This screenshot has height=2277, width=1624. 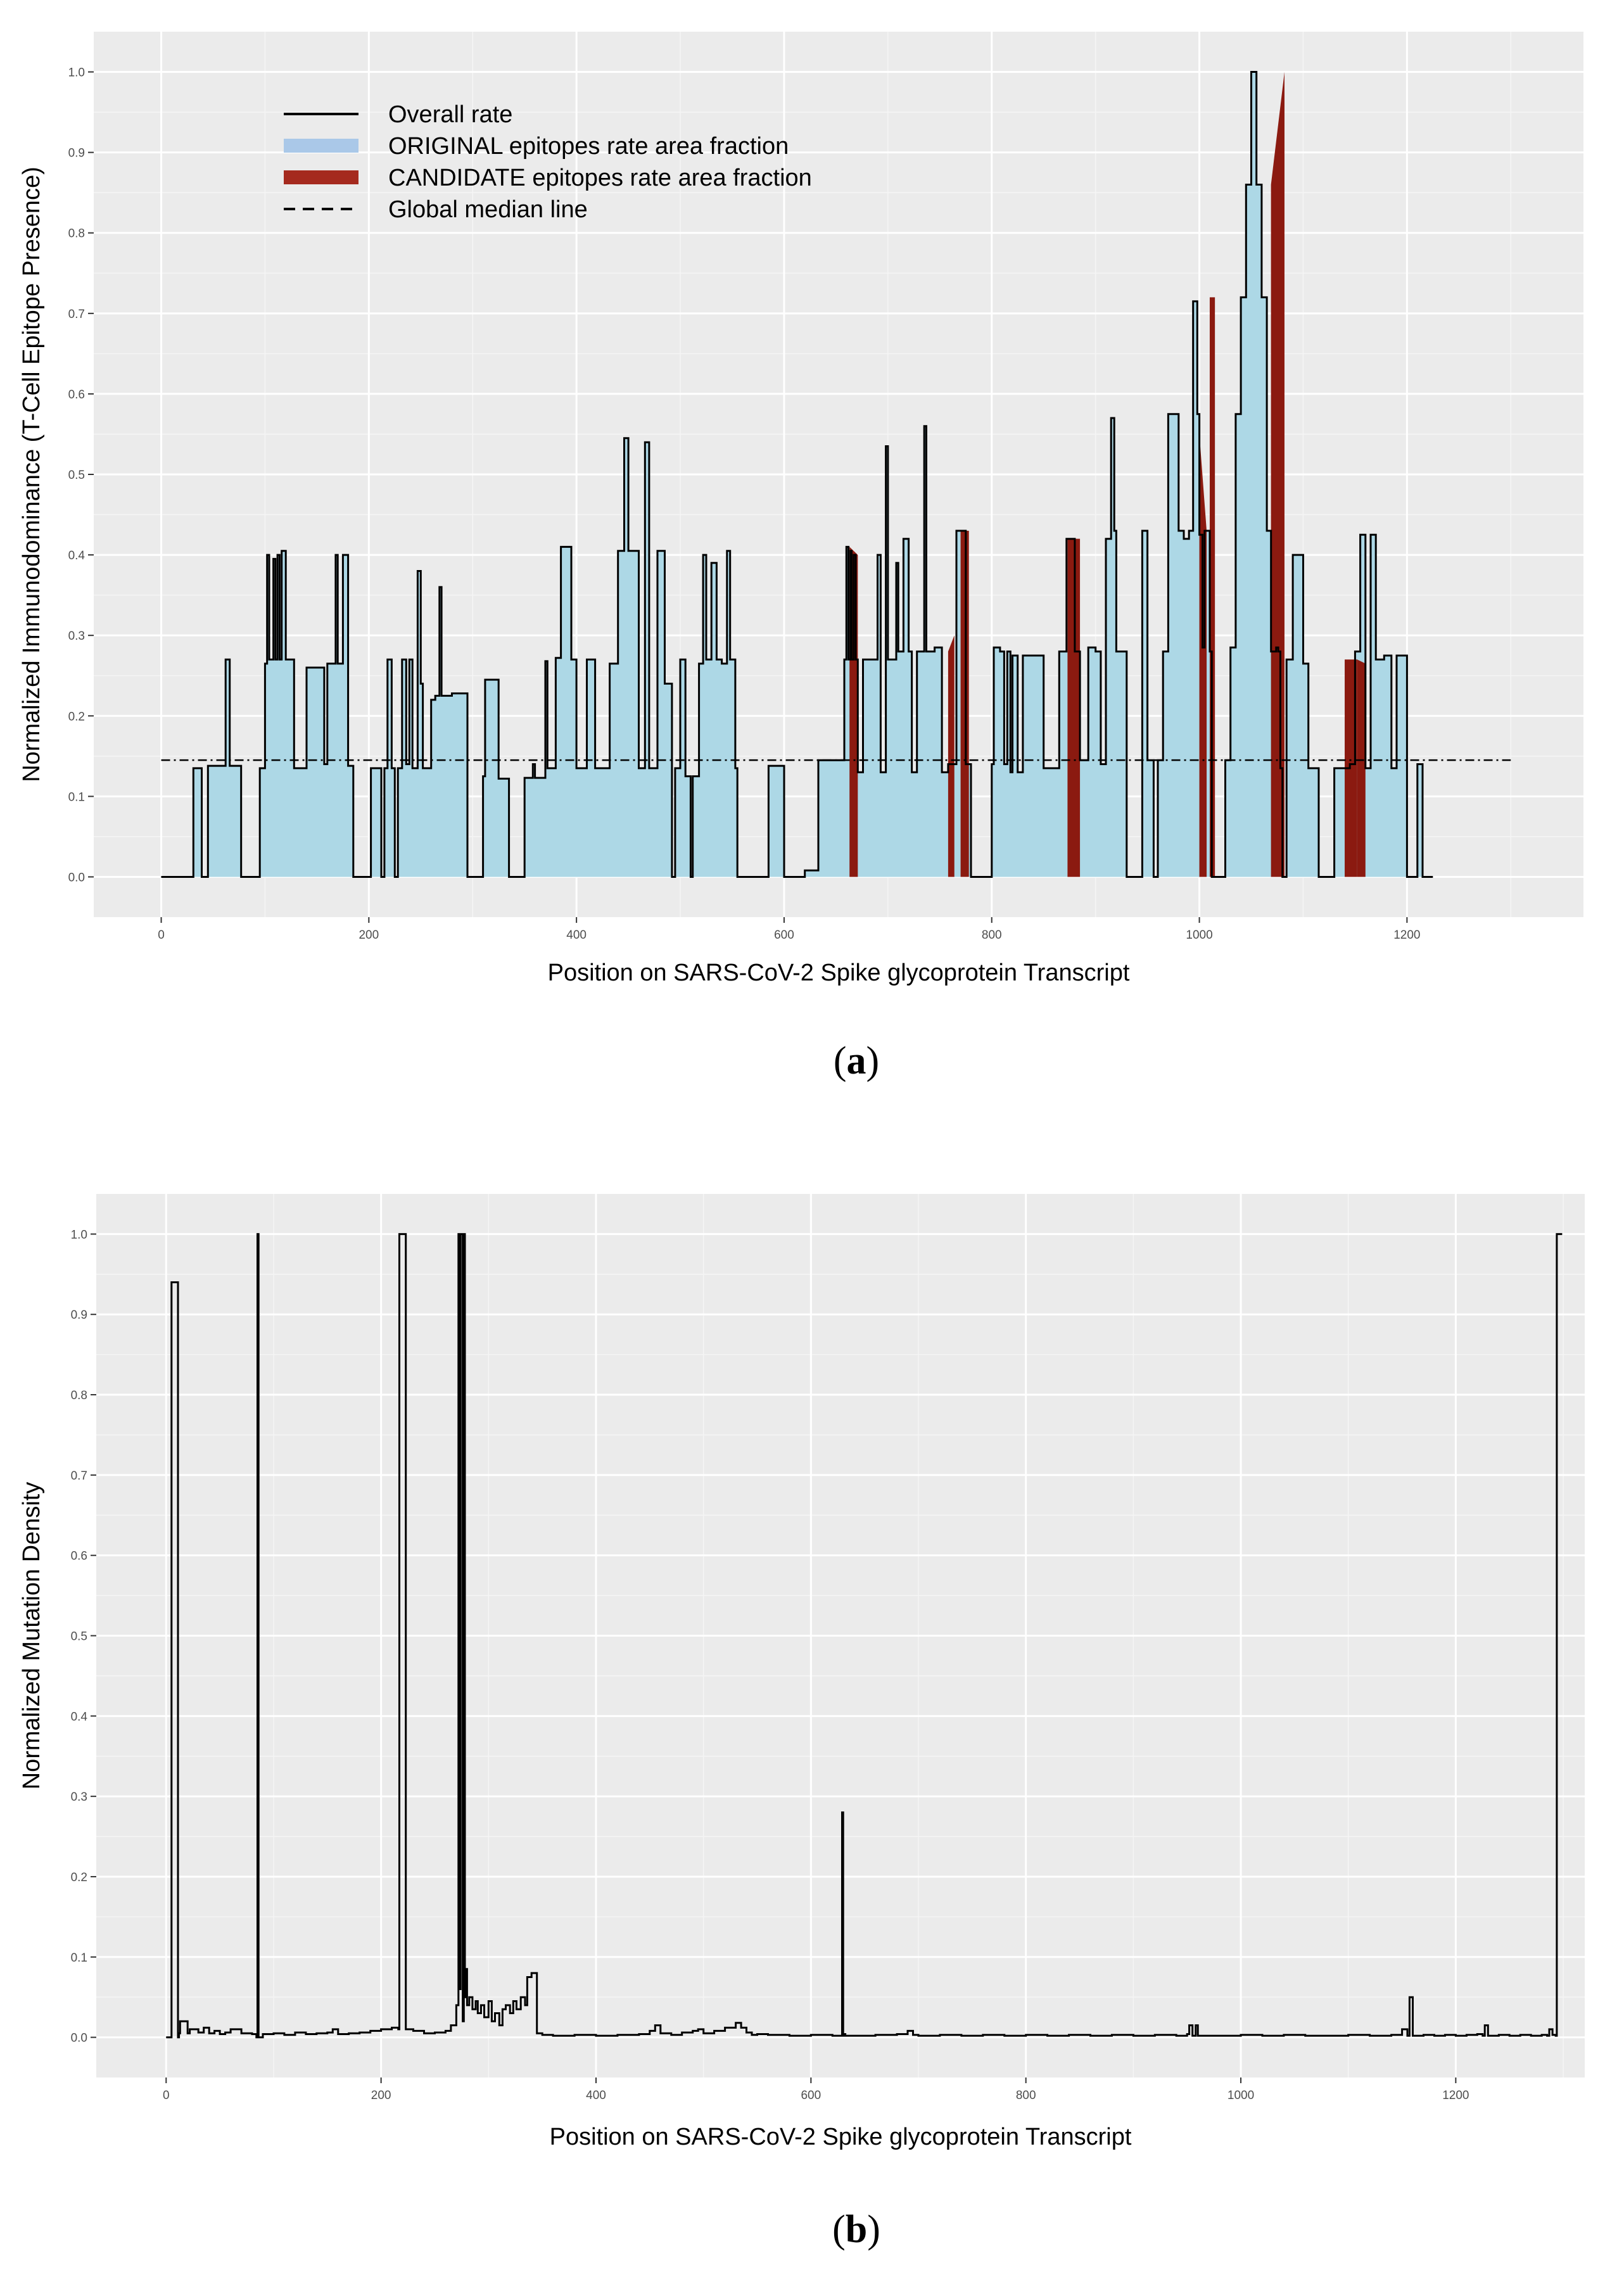 What do you see at coordinates (1241, 2095) in the screenshot?
I see `chart-b-x-tick-label: 1000` at bounding box center [1241, 2095].